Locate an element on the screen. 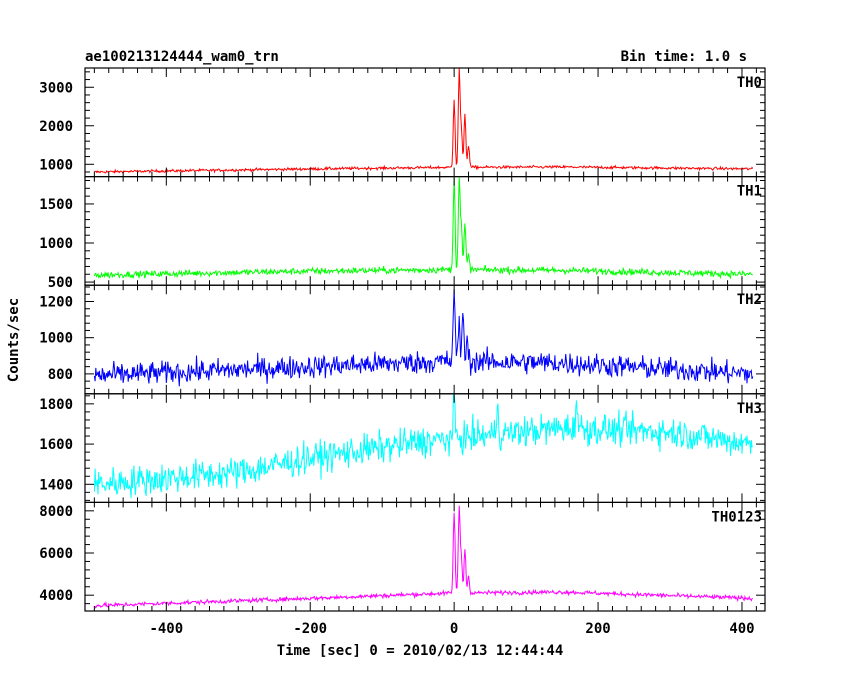 Image resolution: width=850 pixels, height=680 pixels. series-line-th0123 is located at coordinates (424, 557).